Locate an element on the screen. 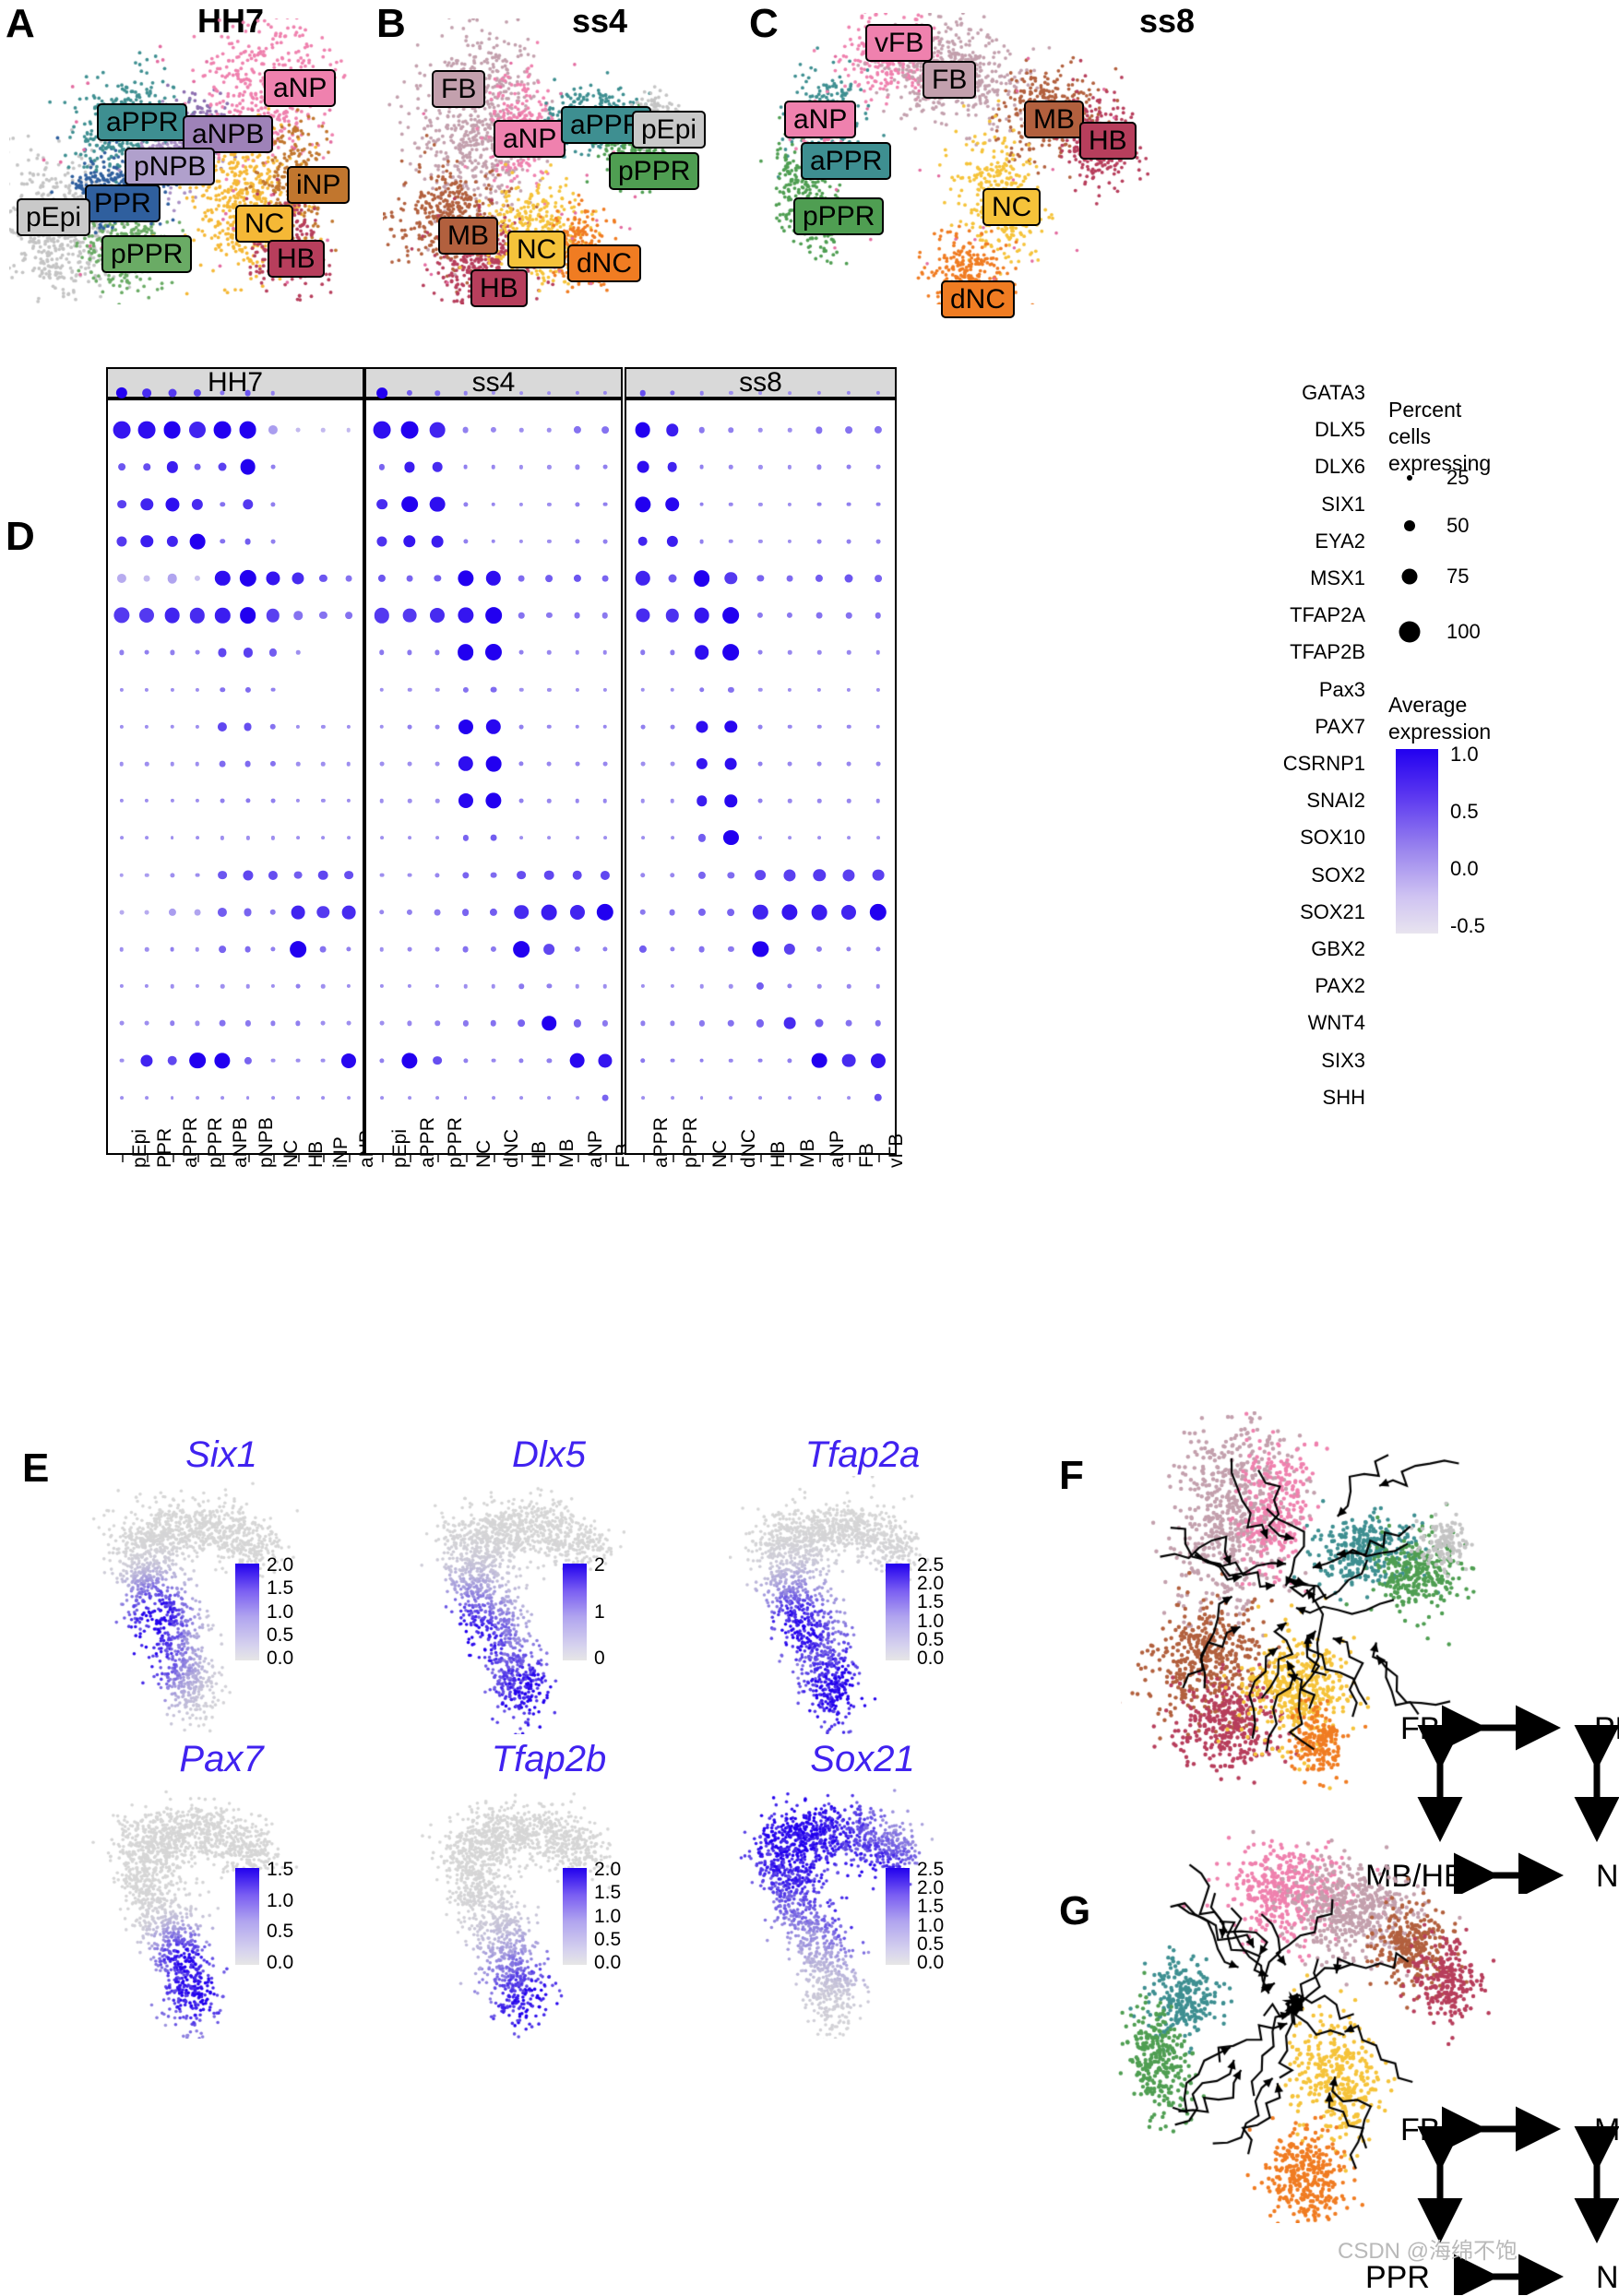 Image resolution: width=1619 pixels, height=2296 pixels. cluster-label-pnpb: pNPB is located at coordinates (170, 167).